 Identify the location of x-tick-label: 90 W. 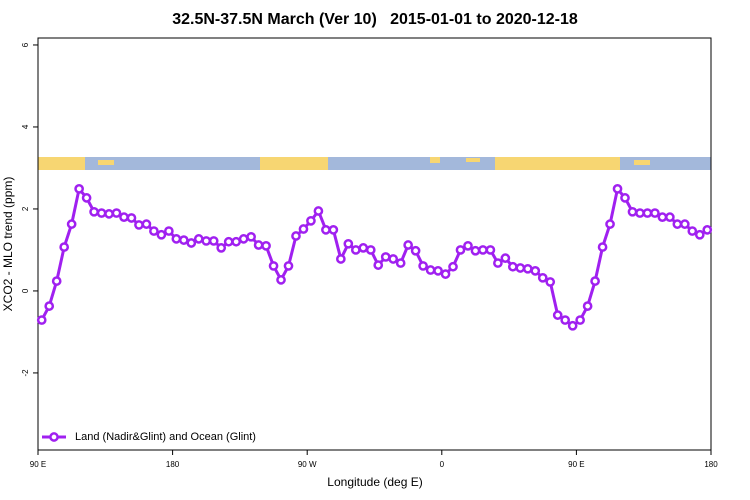
(307, 464).